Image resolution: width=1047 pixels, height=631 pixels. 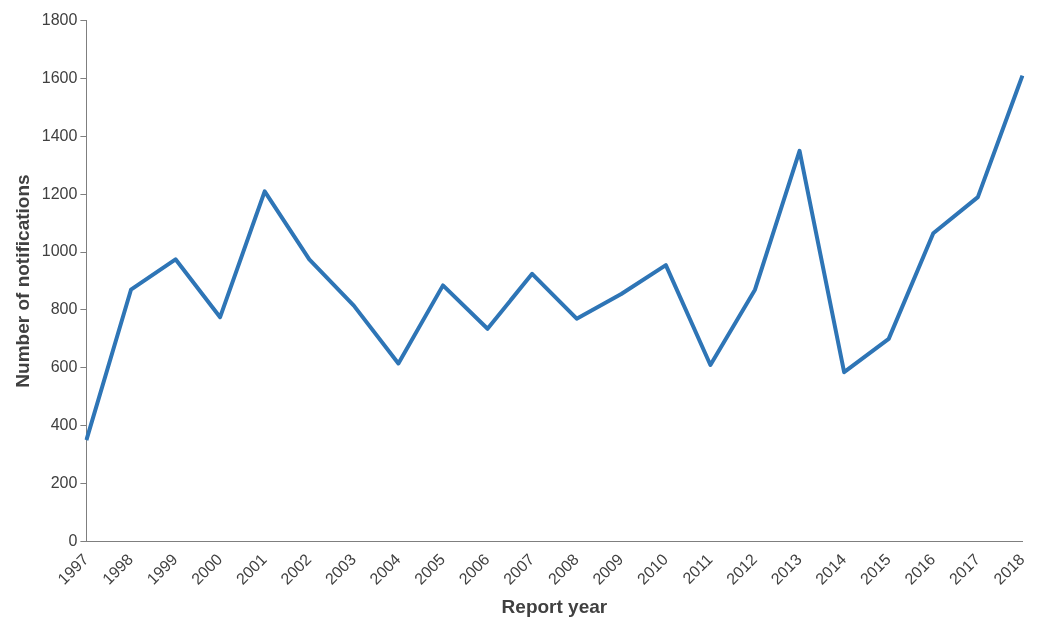 I want to click on y-tick-label: 200, so click(x=64, y=482).